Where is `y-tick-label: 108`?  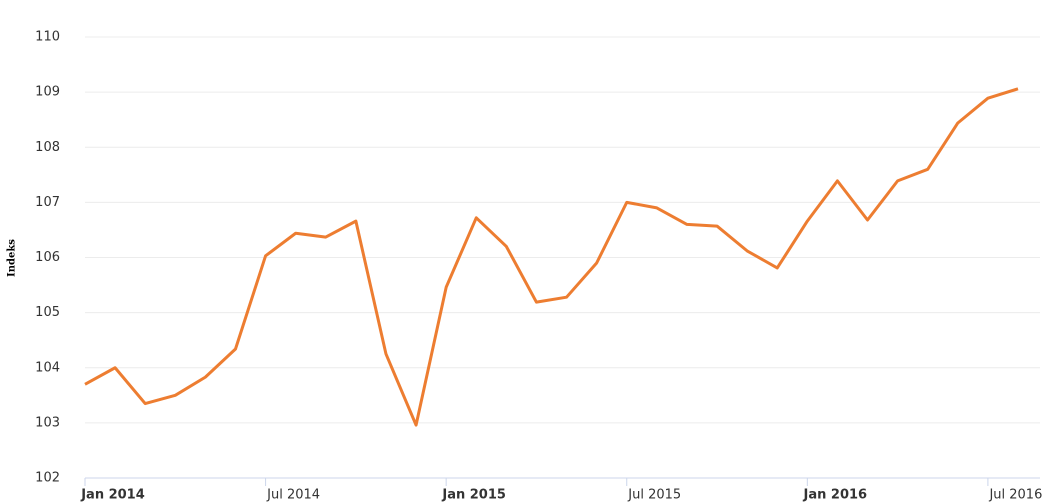
y-tick-label: 108 is located at coordinates (47, 147).